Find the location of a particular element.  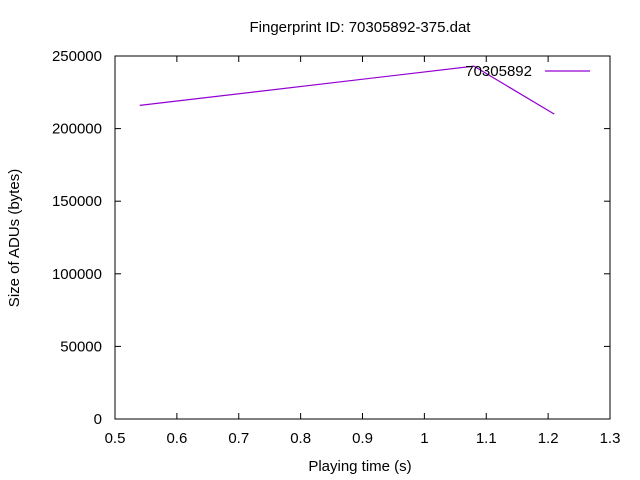

legend: 70305892 is located at coordinates (527, 71).